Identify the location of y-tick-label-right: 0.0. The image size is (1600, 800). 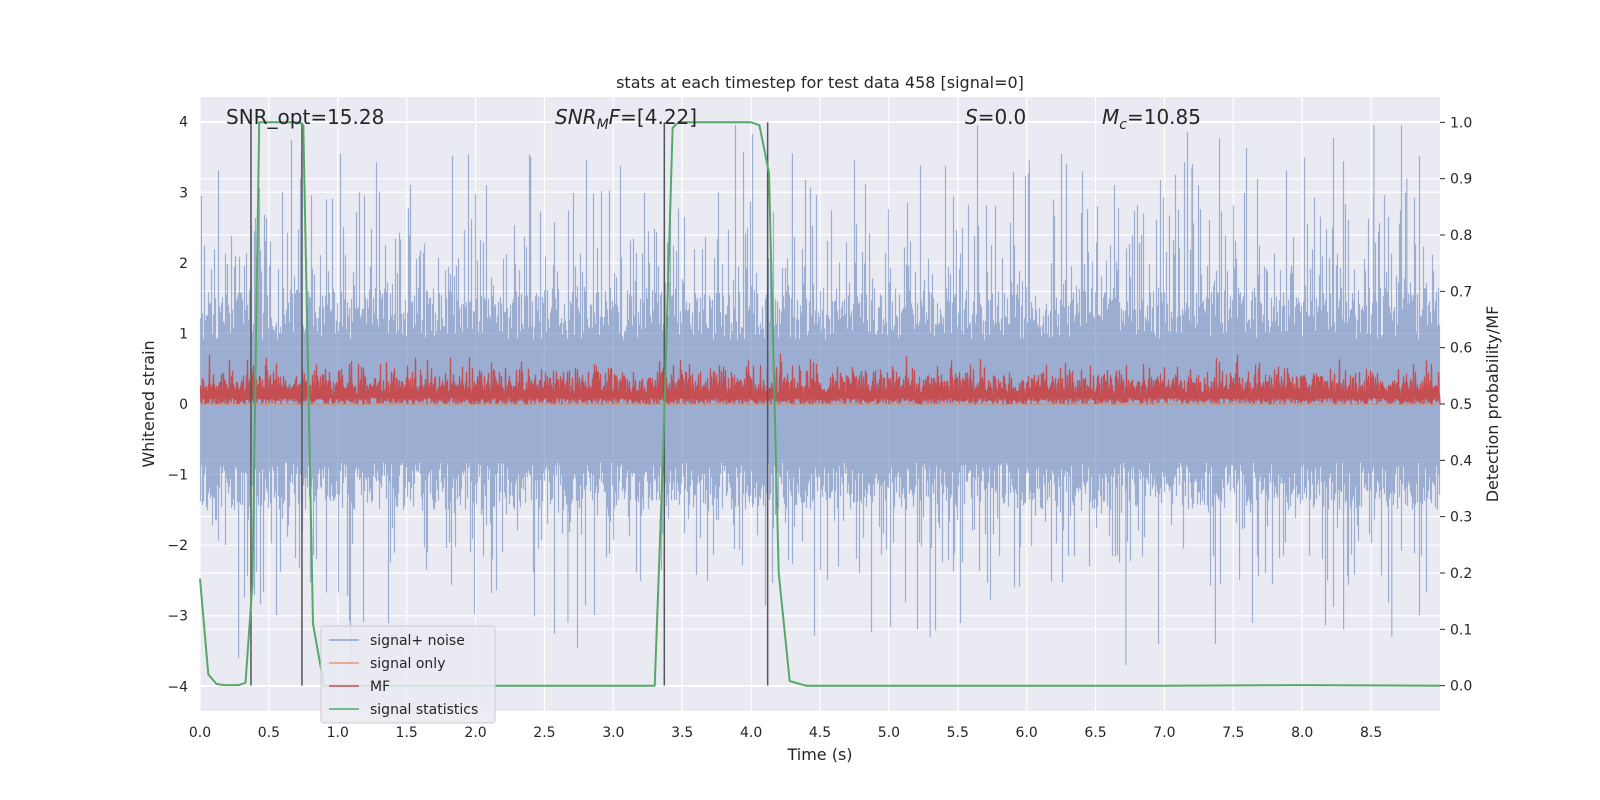
(1461, 687).